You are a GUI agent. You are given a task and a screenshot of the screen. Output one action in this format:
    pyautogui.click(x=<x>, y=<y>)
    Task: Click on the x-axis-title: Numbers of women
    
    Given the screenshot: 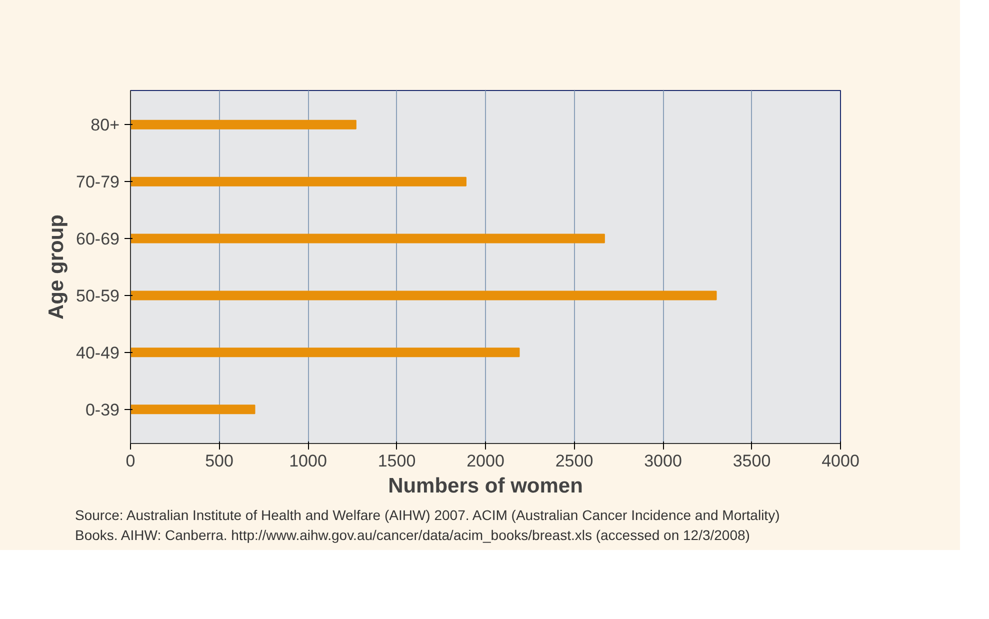 What is the action you would take?
    pyautogui.click(x=485, y=486)
    